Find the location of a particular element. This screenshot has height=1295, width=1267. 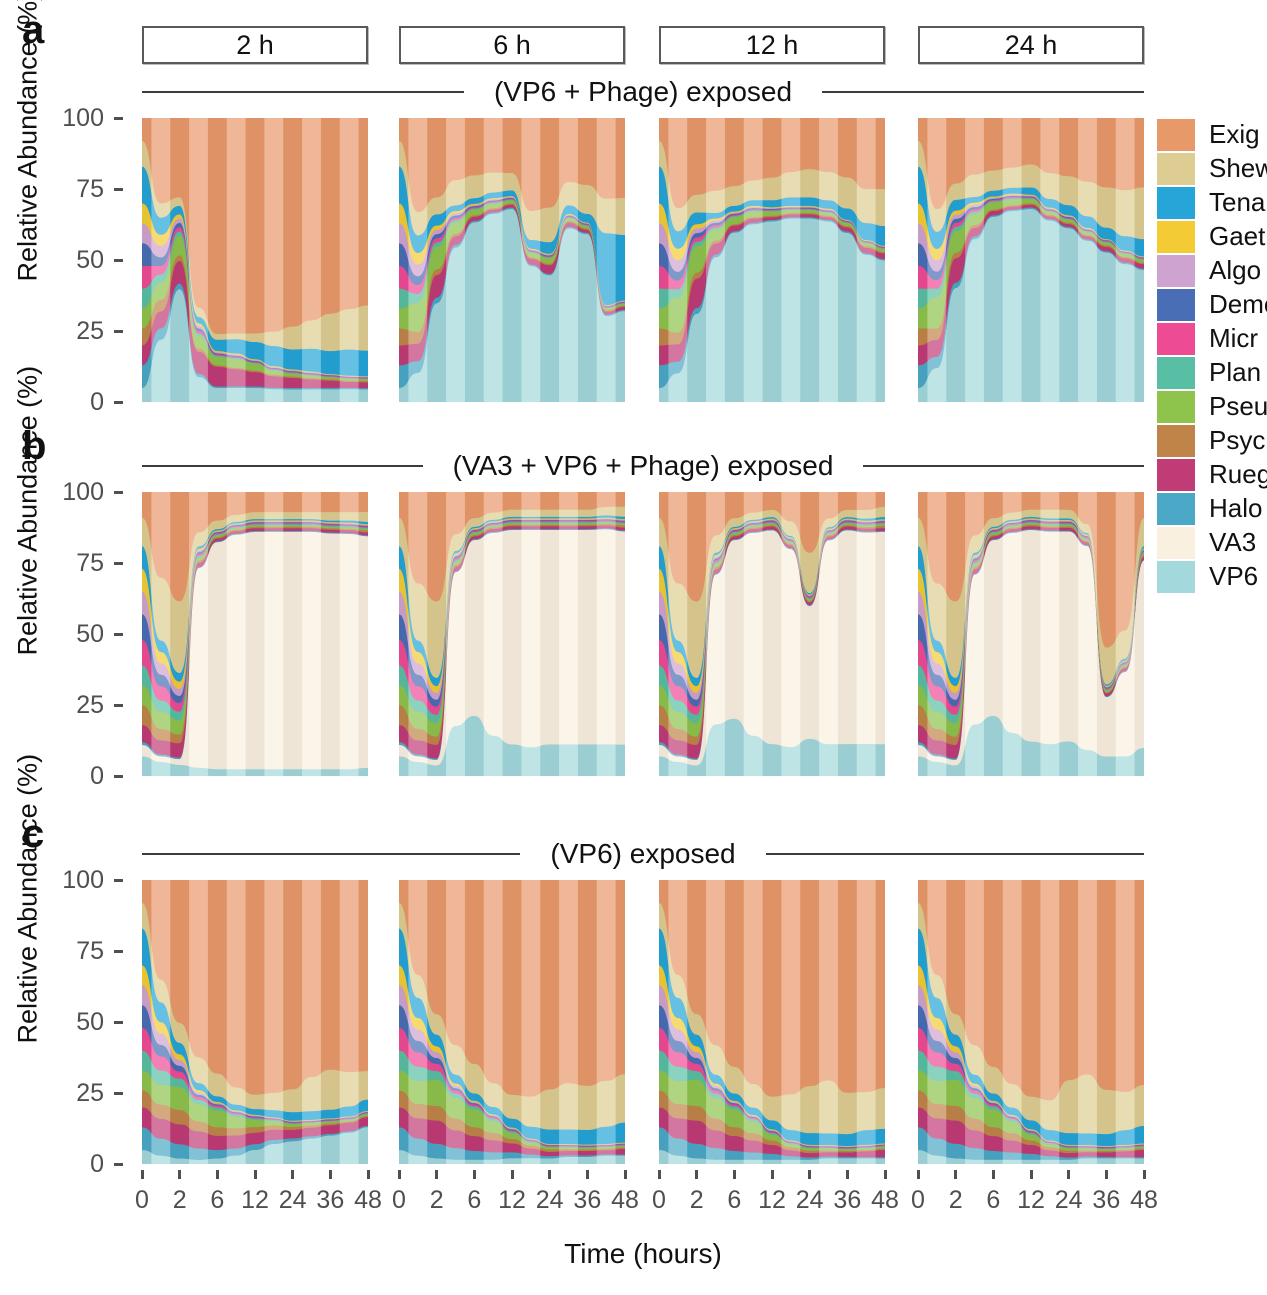

y-tick-label: 75 is located at coordinates (90, 189).